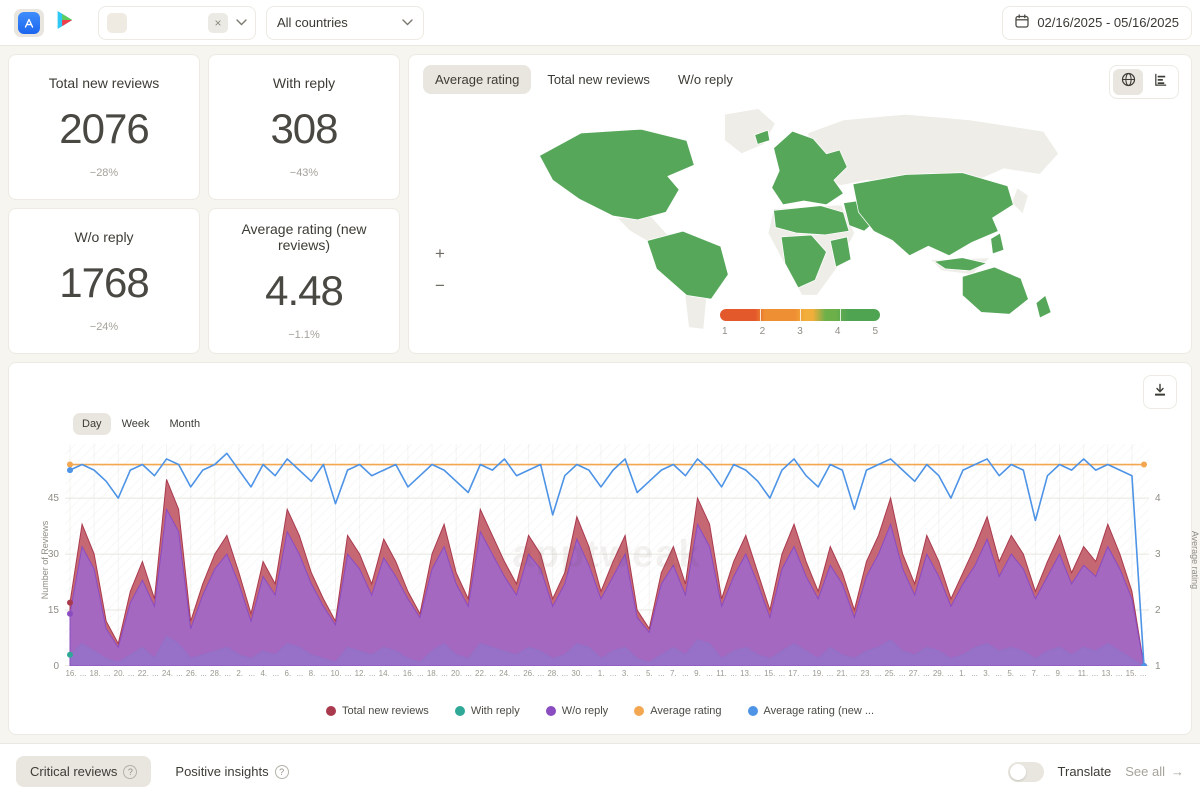  I want to click on map-tab-1: Total new reviews, so click(598, 79).